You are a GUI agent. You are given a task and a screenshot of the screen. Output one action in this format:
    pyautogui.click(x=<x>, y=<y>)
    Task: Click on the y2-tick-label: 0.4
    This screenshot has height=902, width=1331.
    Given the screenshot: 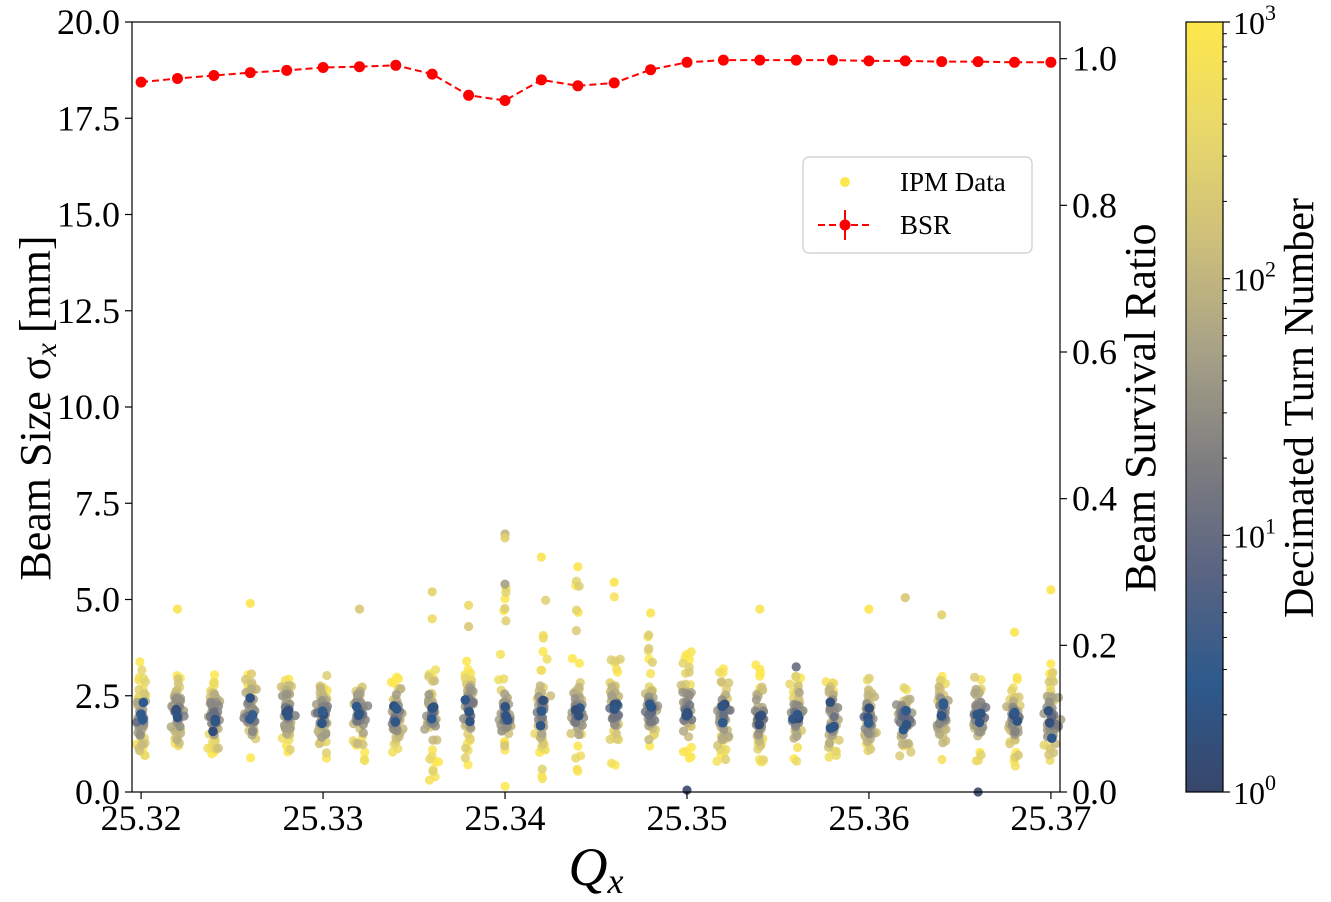 What is the action you would take?
    pyautogui.click(x=1094, y=499)
    